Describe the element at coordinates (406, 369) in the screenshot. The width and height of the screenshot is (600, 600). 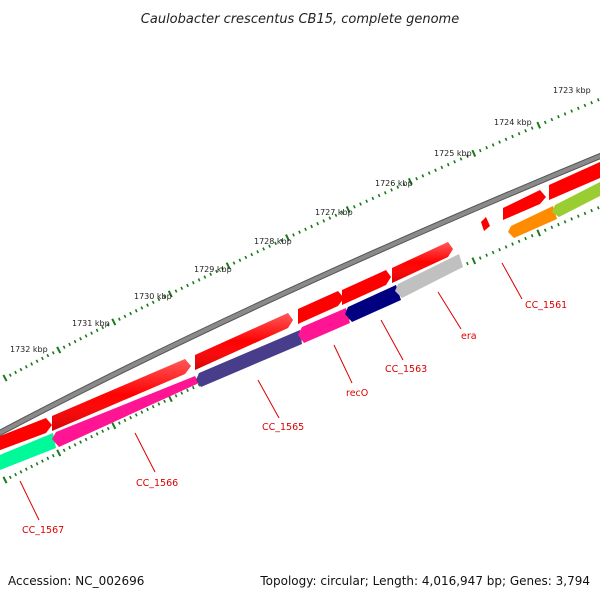
I see `gene-label-cc1563: CC_1563` at that location.